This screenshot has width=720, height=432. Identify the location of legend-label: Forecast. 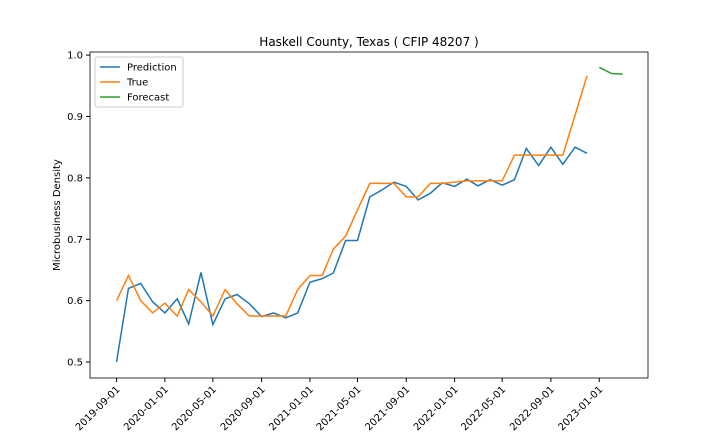
(148, 98).